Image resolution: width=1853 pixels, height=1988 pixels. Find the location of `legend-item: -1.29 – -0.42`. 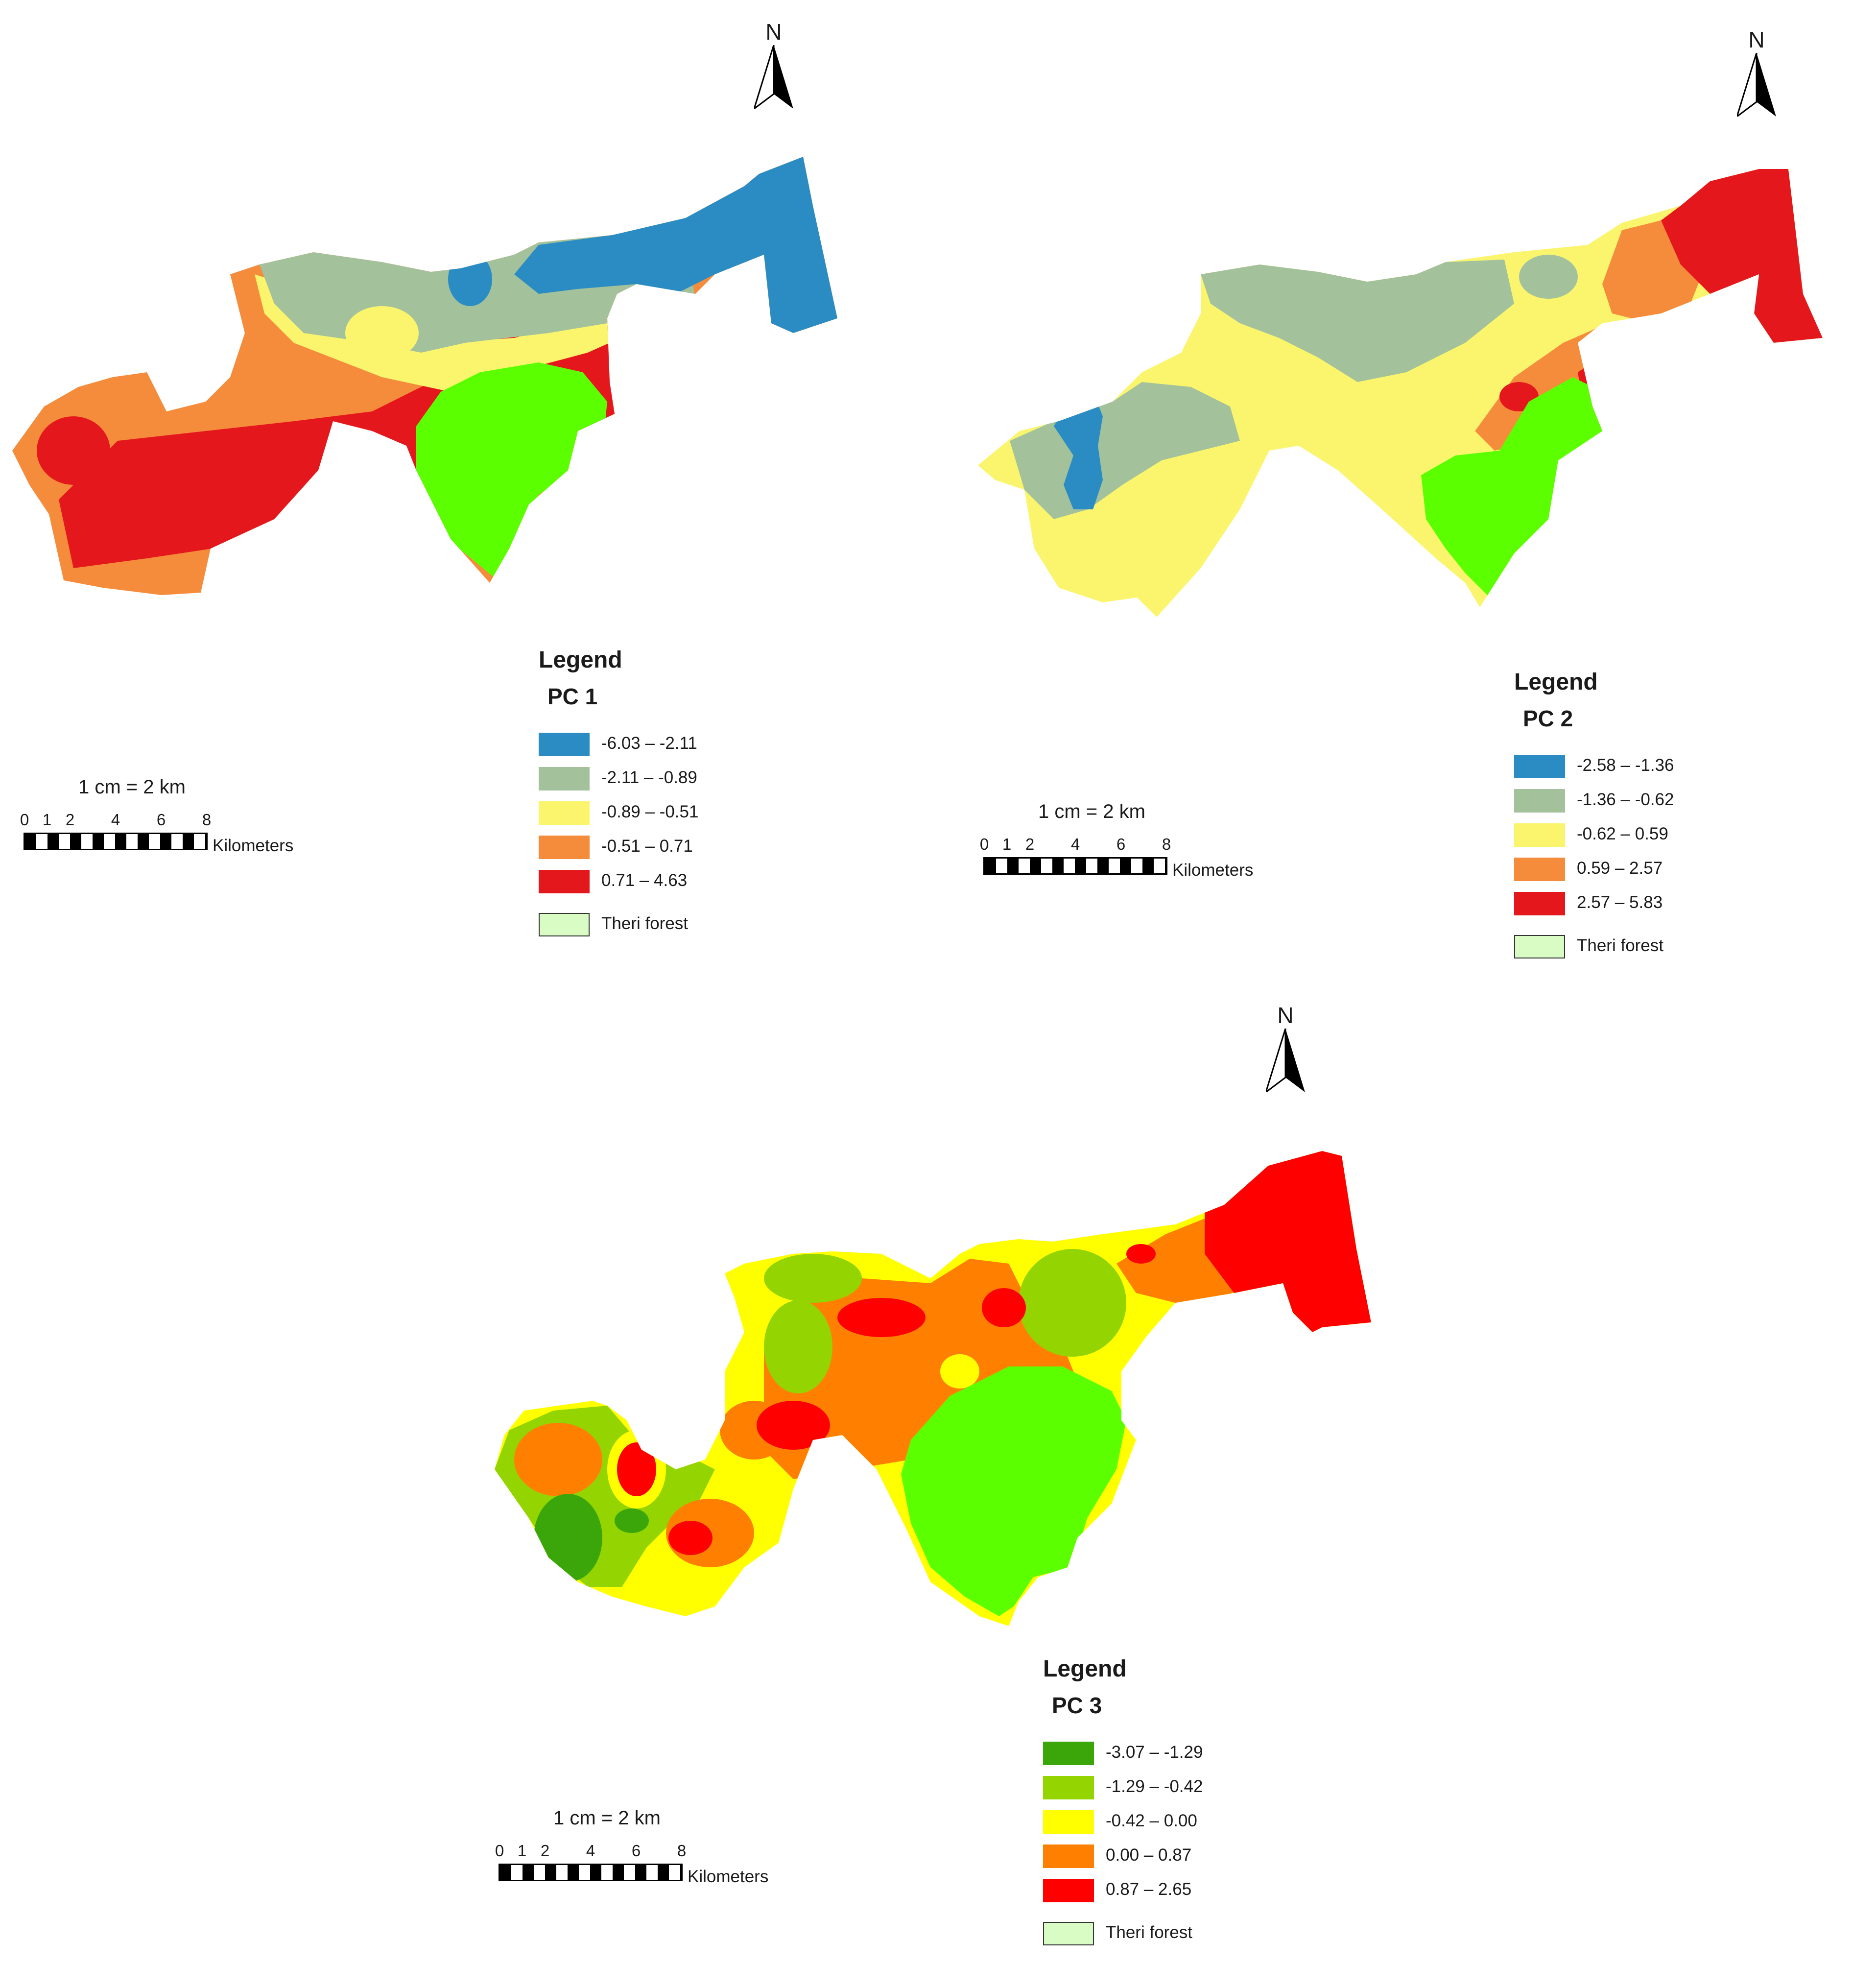

legend-item: -1.29 – -0.42 is located at coordinates (1165, 1790).